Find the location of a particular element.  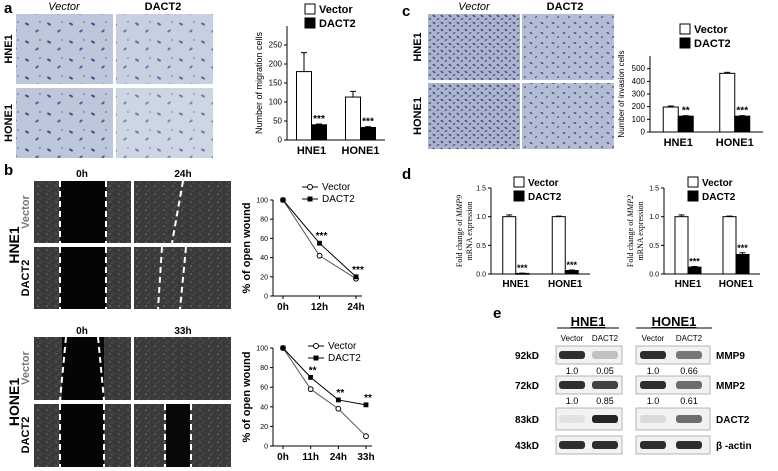

x-tick-label: 0h is located at coordinates (283, 457).